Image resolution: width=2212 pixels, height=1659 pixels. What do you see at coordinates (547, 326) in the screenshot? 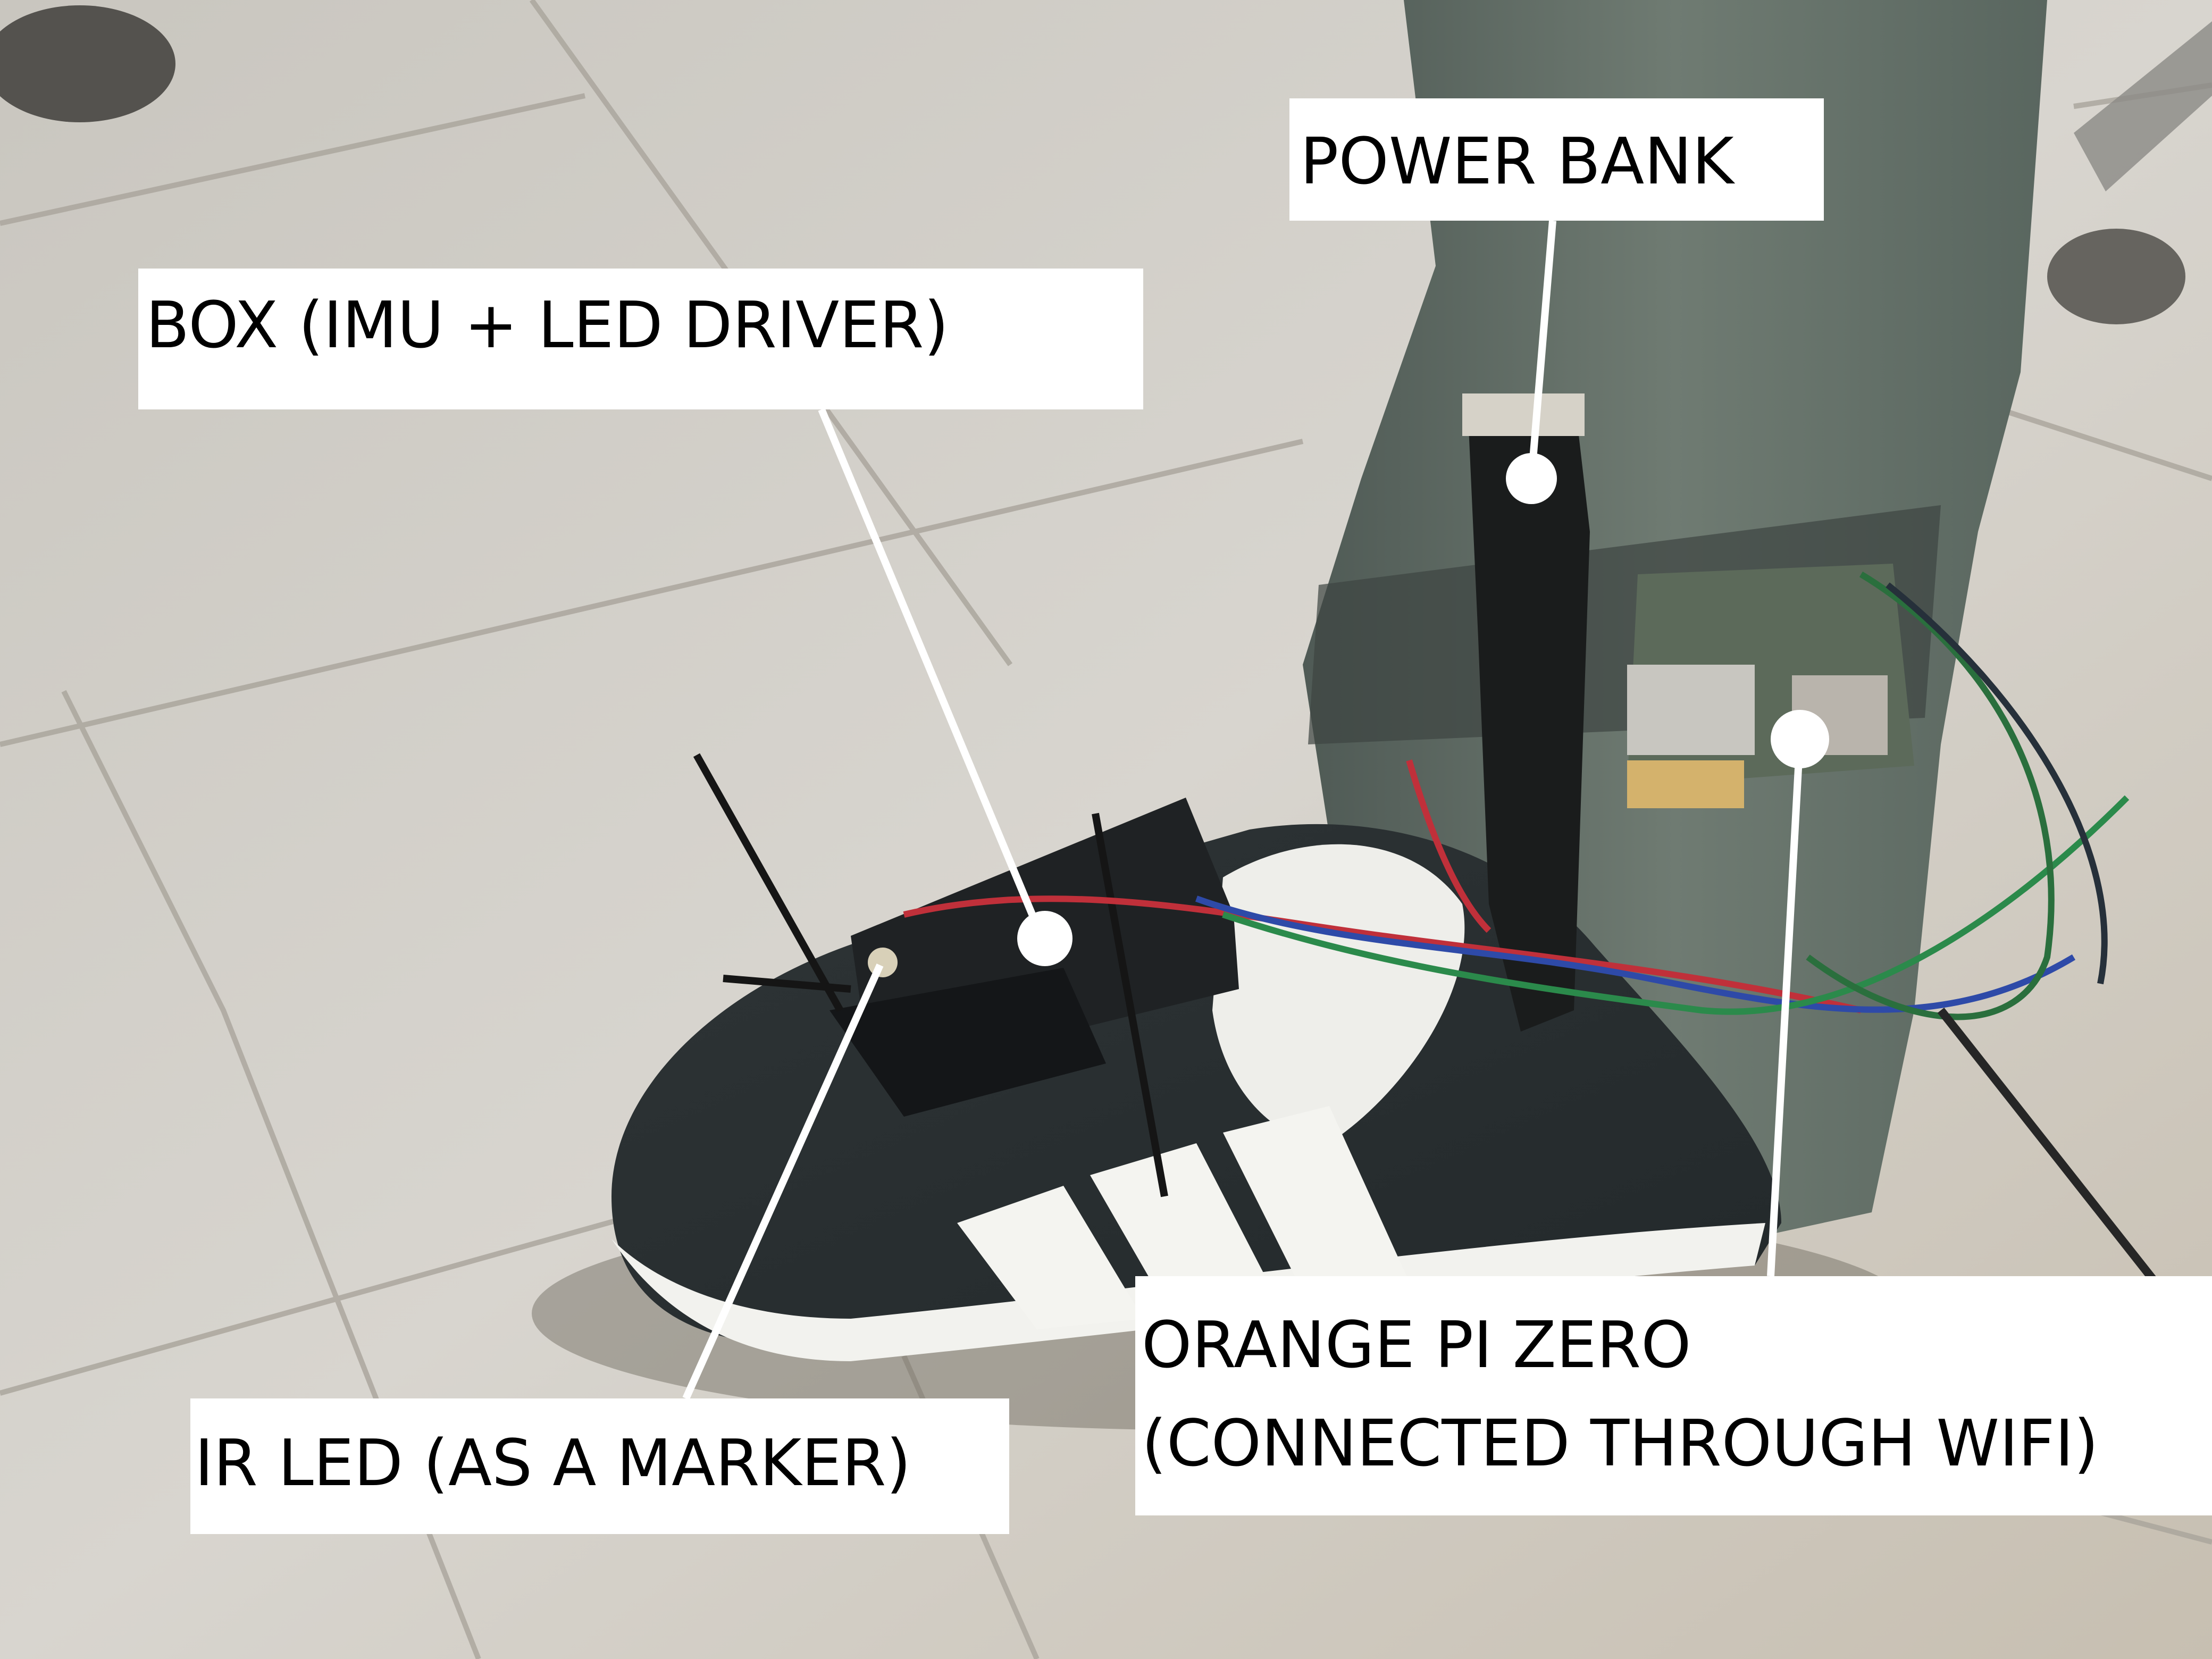
I see `label-box-text: BOX (IMU + LED DRIVER)` at bounding box center [547, 326].